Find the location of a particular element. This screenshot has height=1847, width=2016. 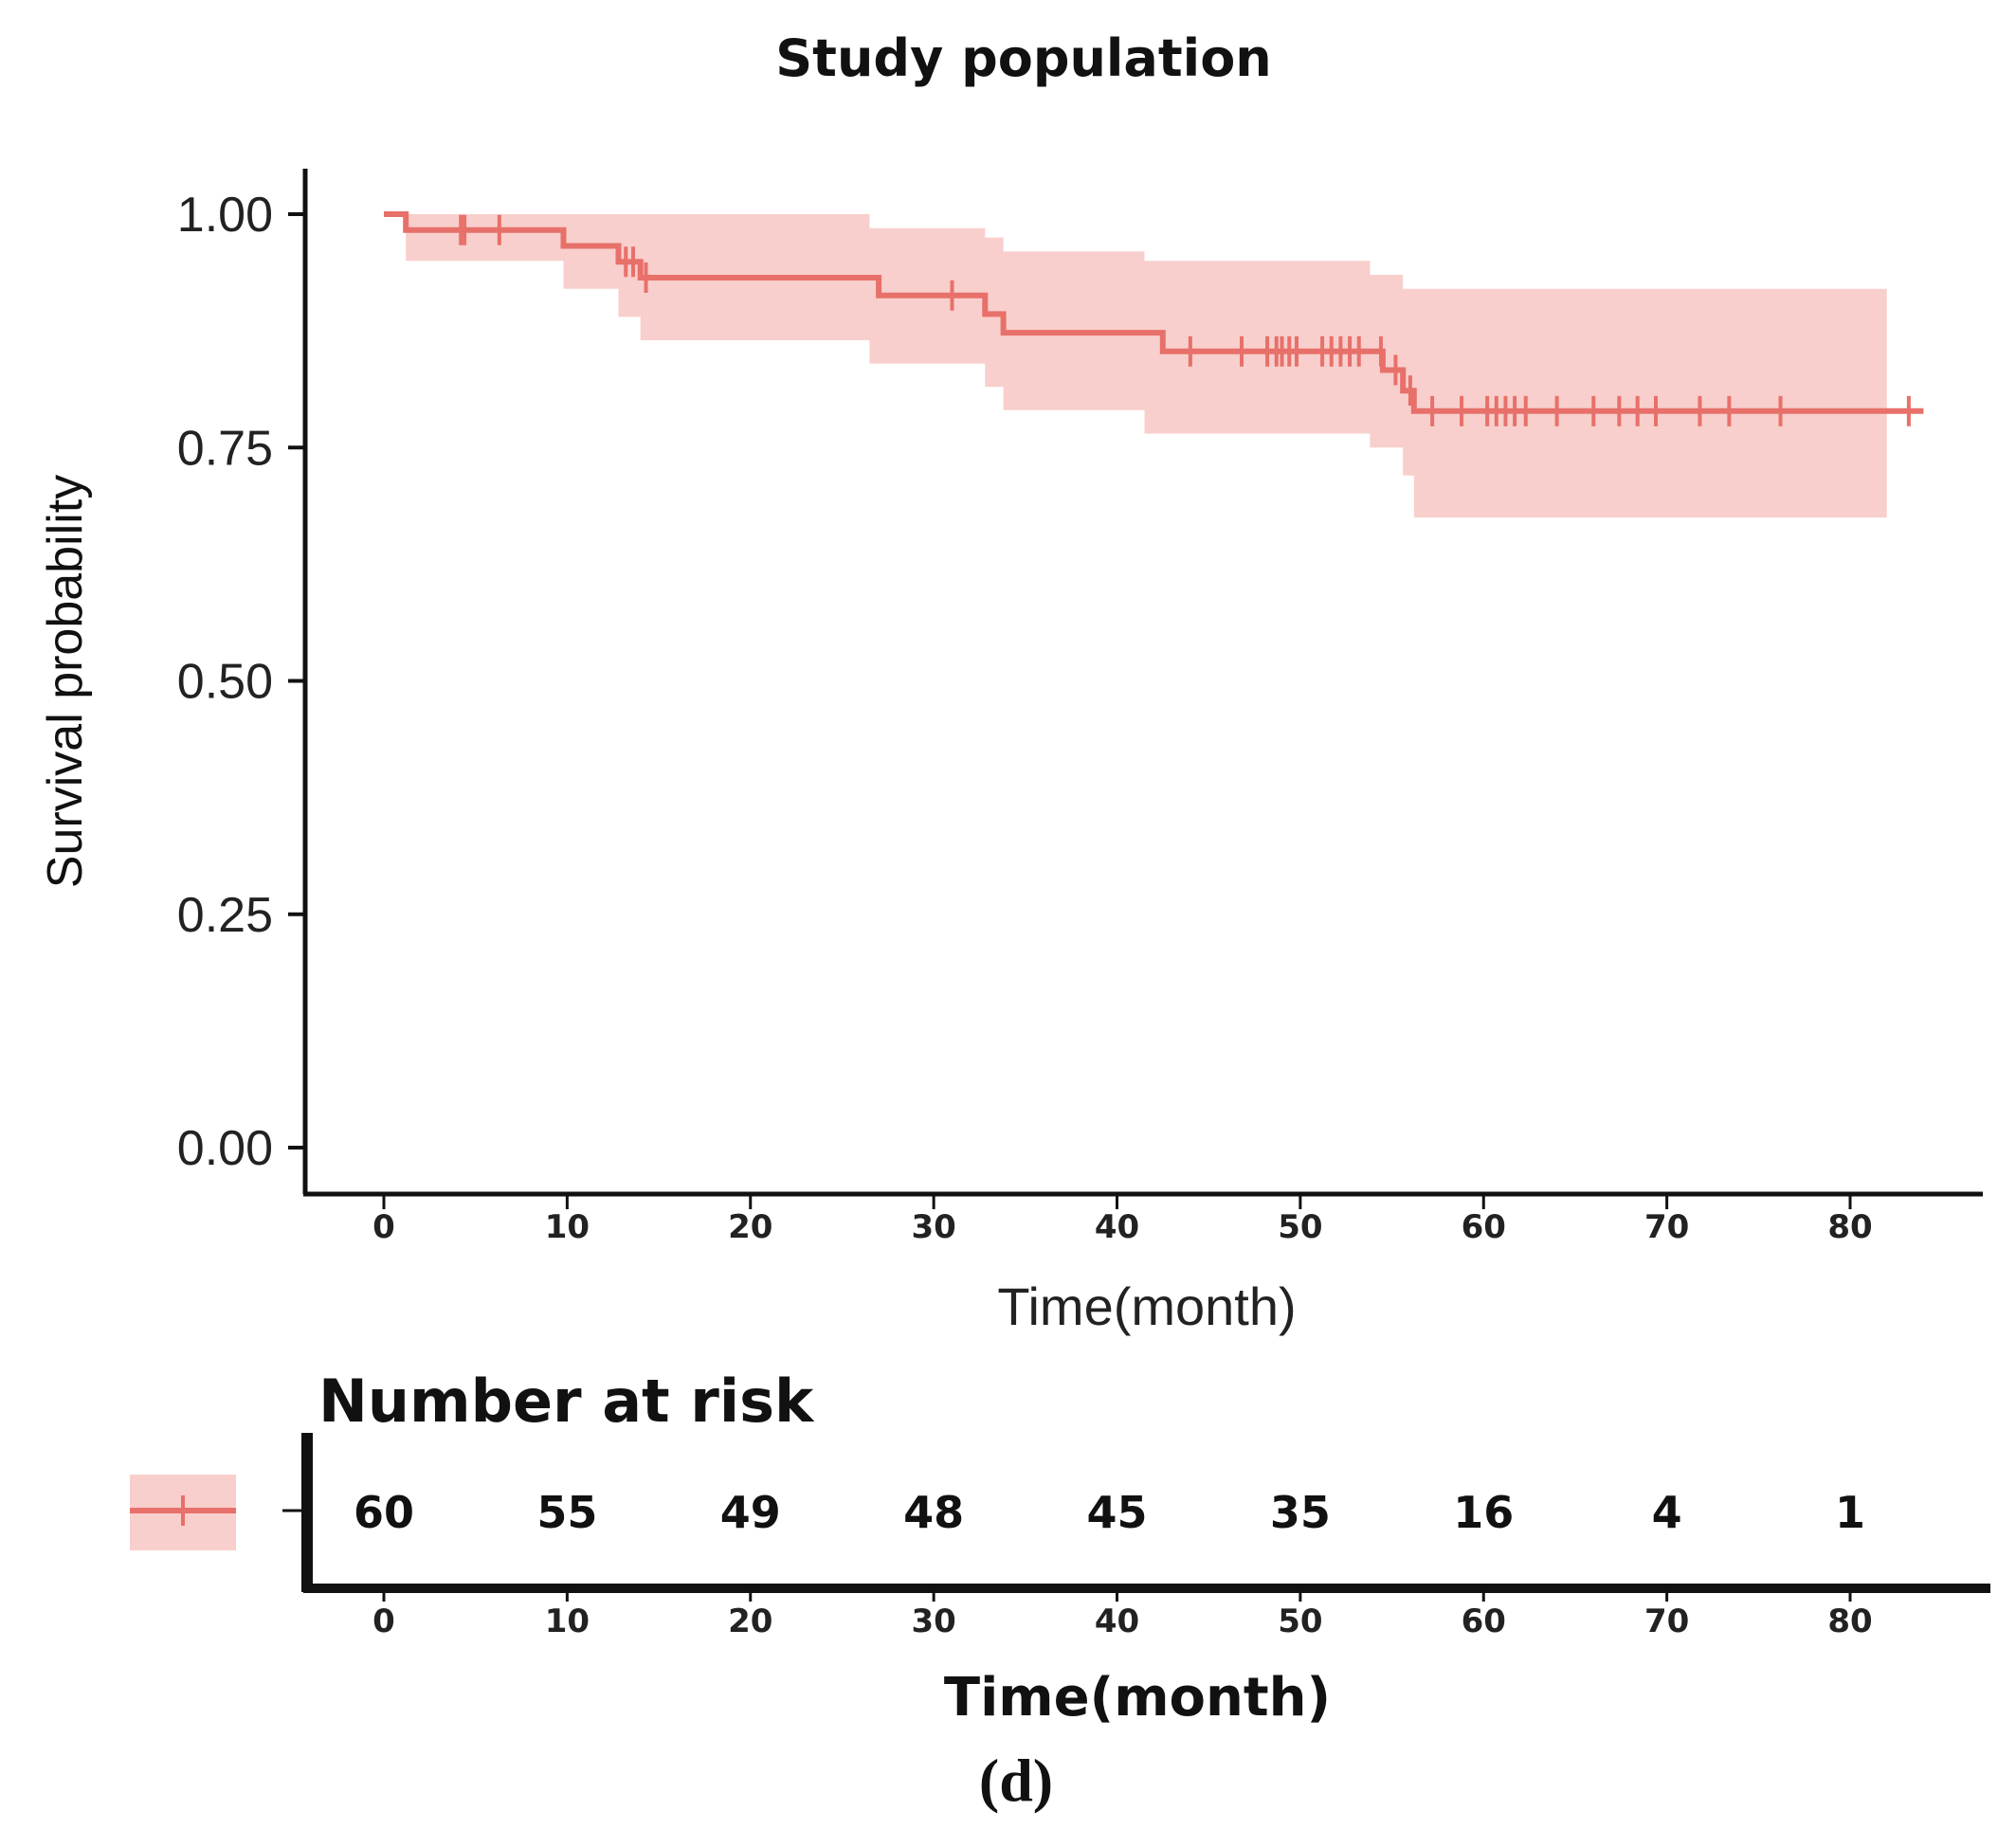

y-tick-label: 0.00 is located at coordinates (225, 1148).